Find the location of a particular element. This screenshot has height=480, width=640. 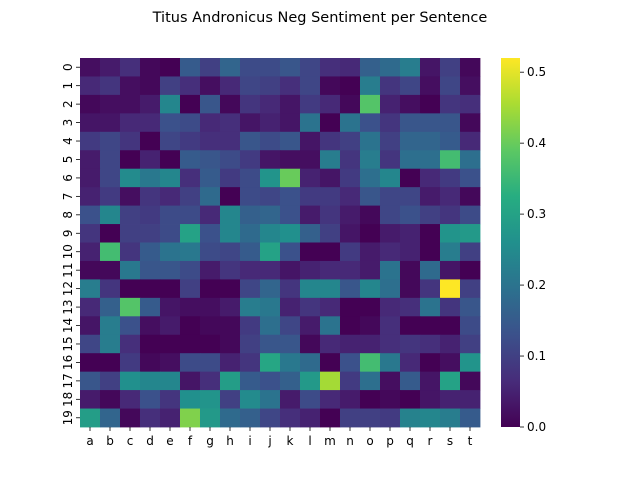

y-tick-label: 18 is located at coordinates (68, 399).